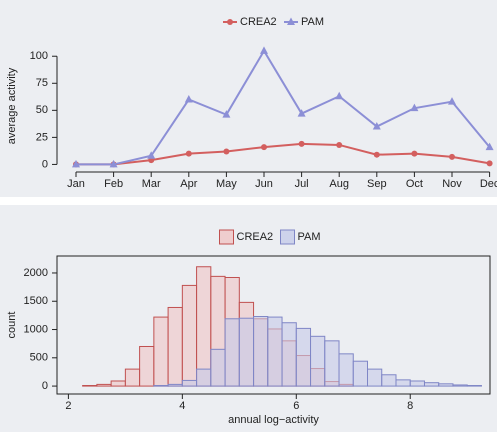 The image size is (497, 432). What do you see at coordinates (42, 110) in the screenshot?
I see `y-tick-label: 50` at bounding box center [42, 110].